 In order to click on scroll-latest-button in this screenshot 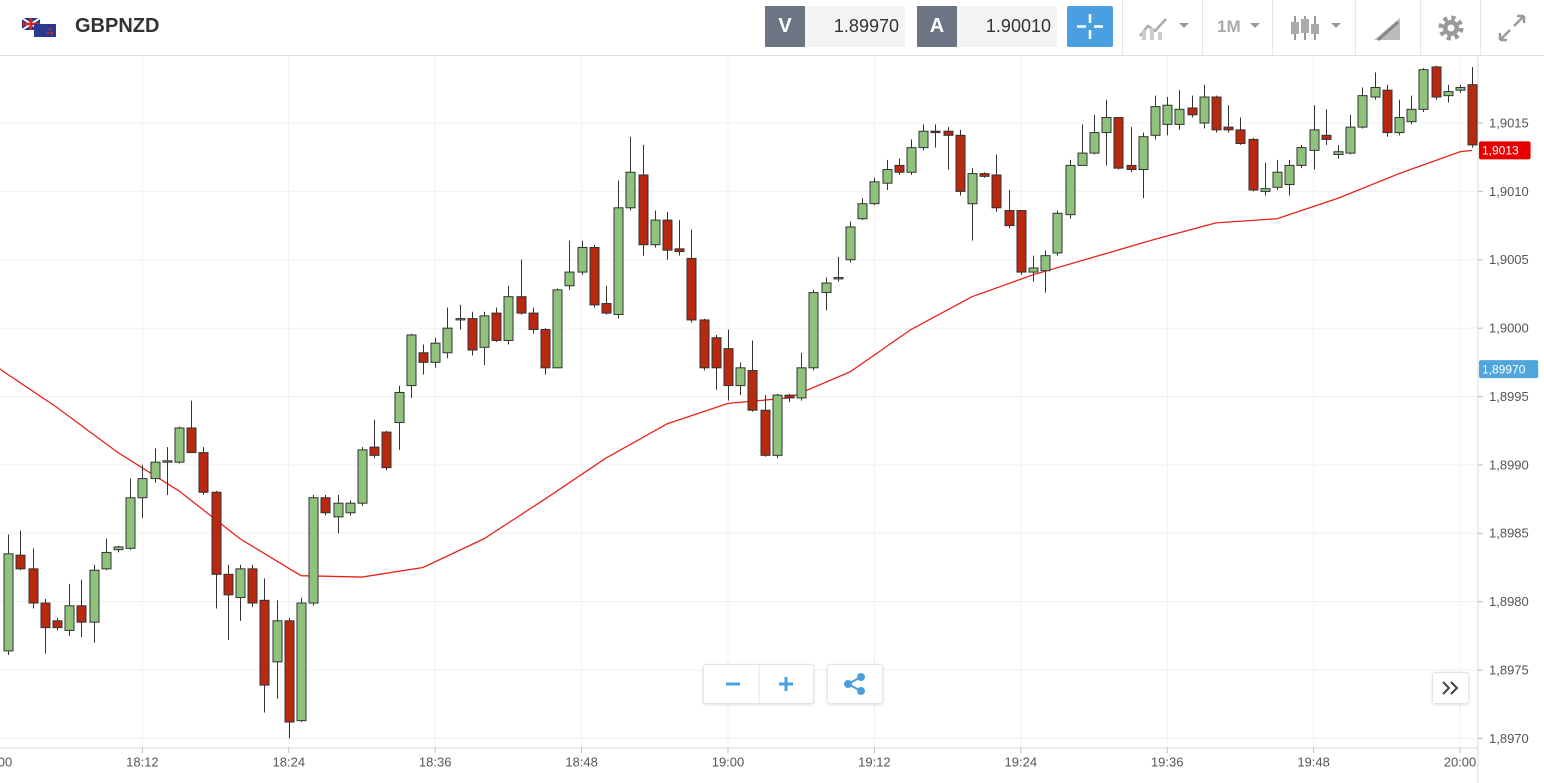, I will do `click(1450, 688)`.